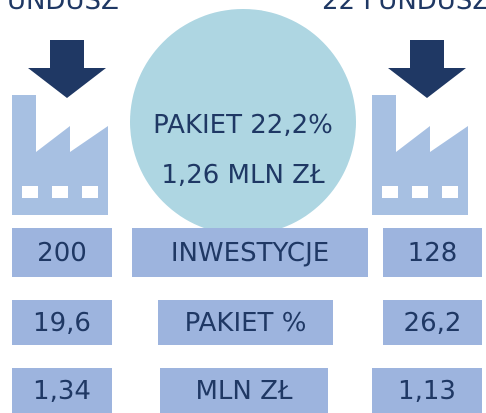 Image resolution: width=486 pixels, height=413 pixels. What do you see at coordinates (62, 390) in the screenshot?
I see `table-cell: 1,34` at bounding box center [62, 390].